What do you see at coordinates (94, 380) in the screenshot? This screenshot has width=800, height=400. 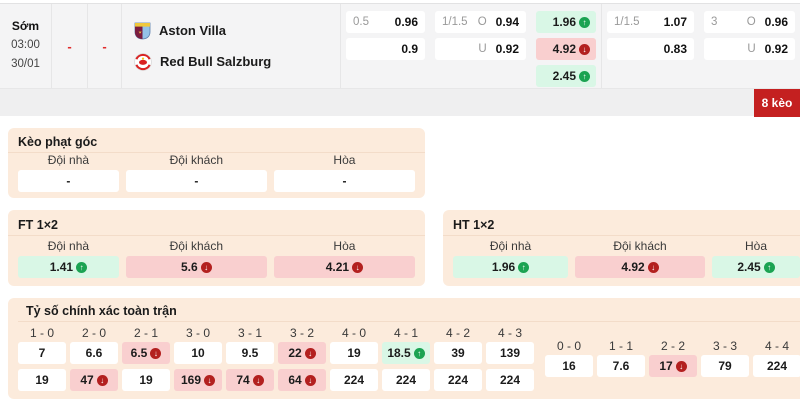 I see `score-odds-cell: 47↑↓` at bounding box center [94, 380].